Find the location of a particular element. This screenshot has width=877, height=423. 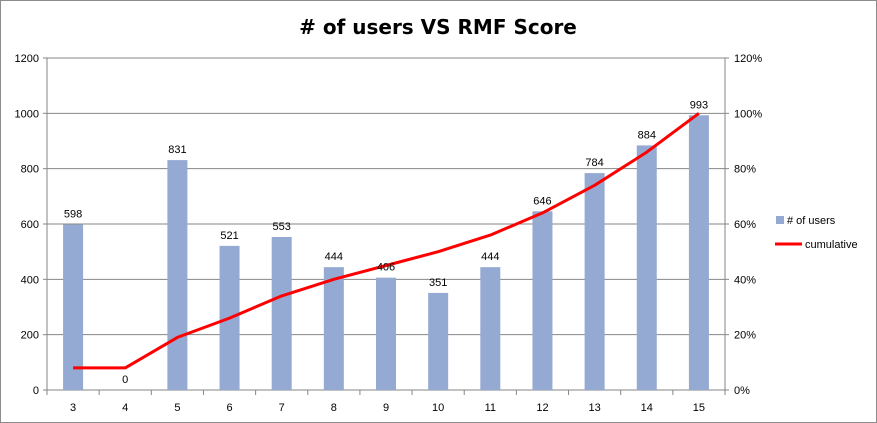

x-tick-label: 15 is located at coordinates (699, 408).